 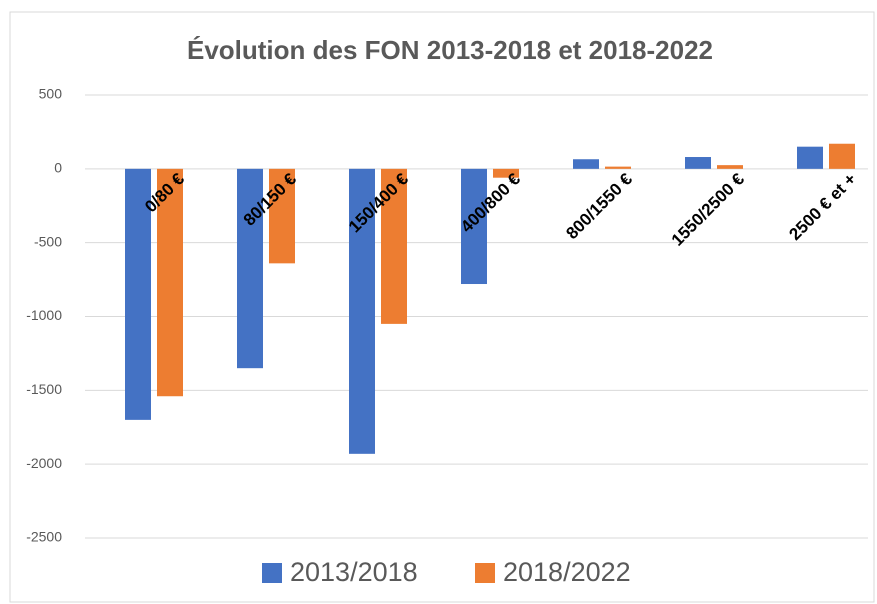 I want to click on y-tick-label: -500, so click(x=48, y=241).